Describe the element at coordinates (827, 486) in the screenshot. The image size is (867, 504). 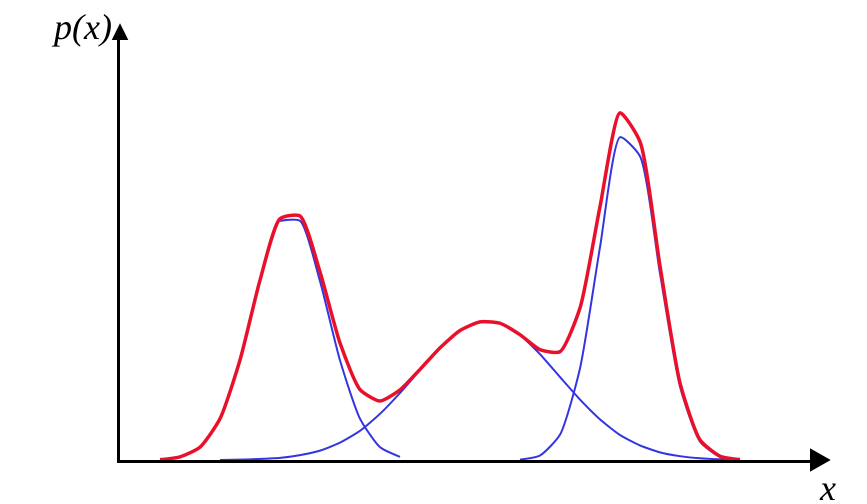
I see `x-axis-title: x` at that location.